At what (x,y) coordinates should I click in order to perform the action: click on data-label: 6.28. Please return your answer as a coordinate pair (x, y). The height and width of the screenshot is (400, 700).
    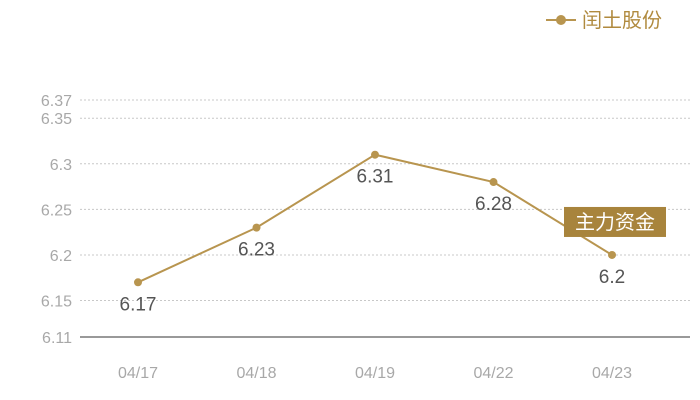
    Looking at the image, I should click on (493, 204).